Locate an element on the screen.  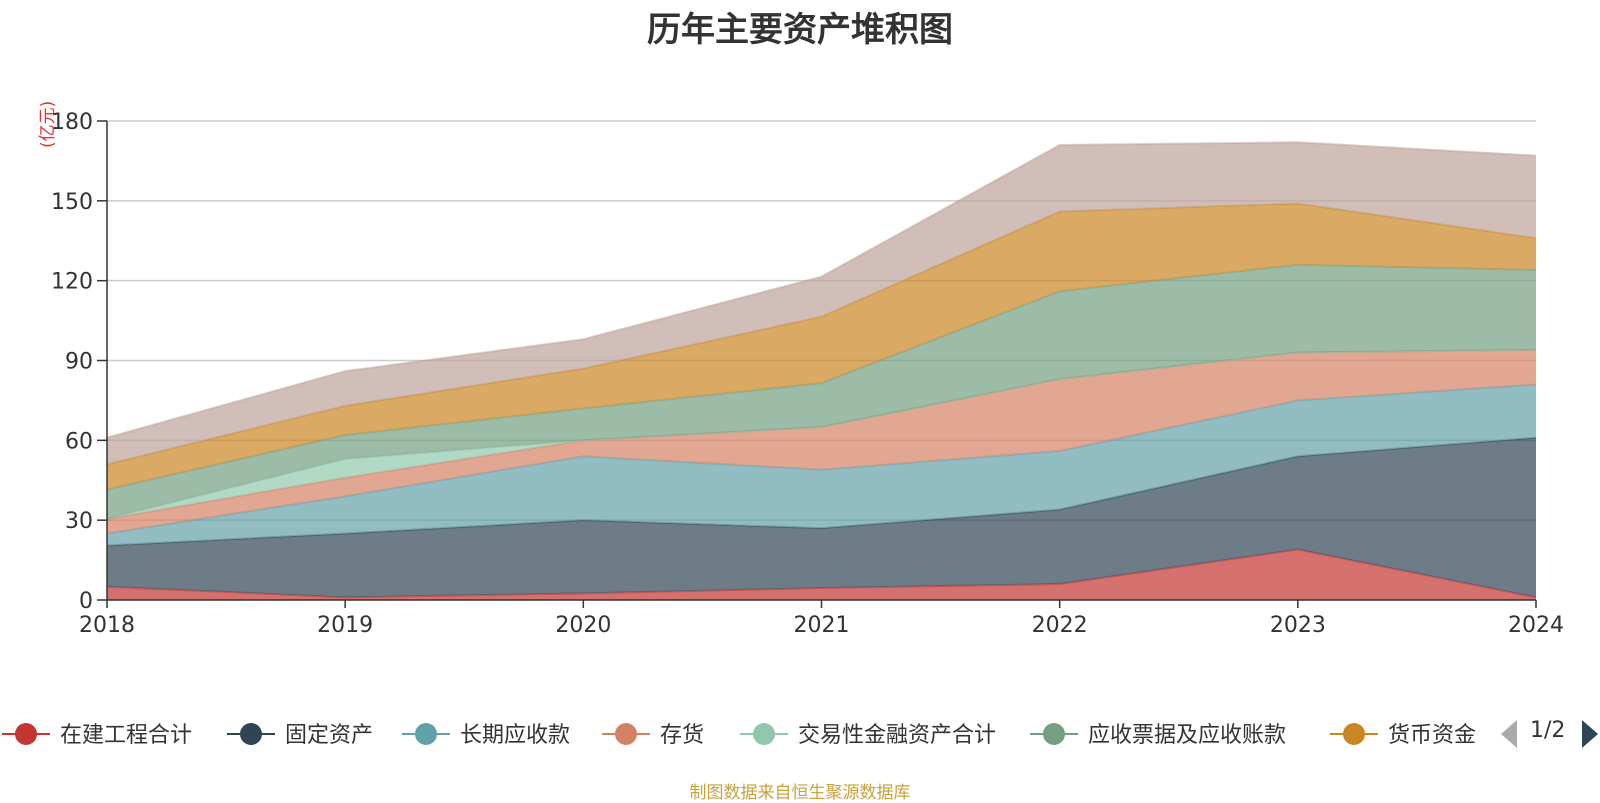
y-tick-label: 0 is located at coordinates (86, 601).